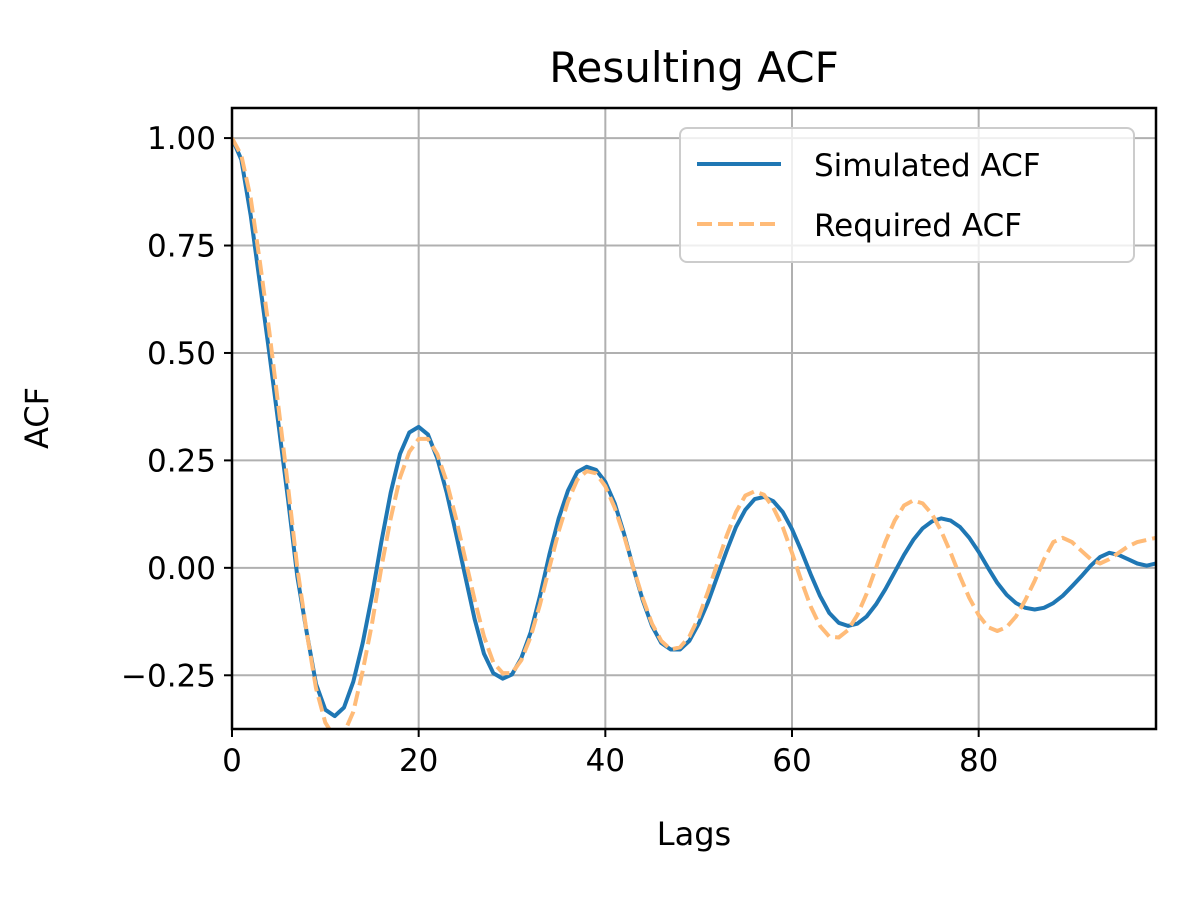  What do you see at coordinates (176, 407) in the screenshot?
I see `y-axis-ticks: −0.25 0.00 0.25 0.50 0.75 1.00` at bounding box center [176, 407].